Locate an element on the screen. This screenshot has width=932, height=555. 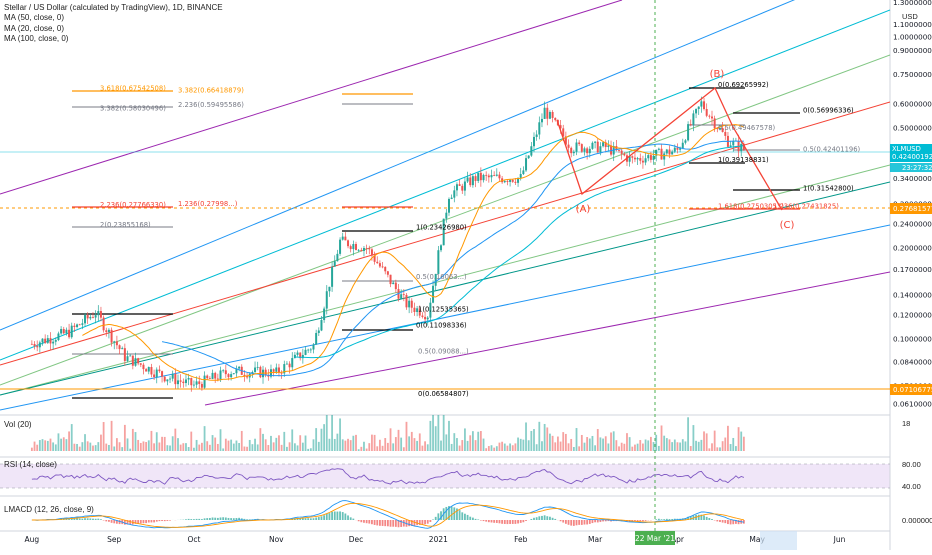
fib-label: 1(0.12535365) is located at coordinates (443, 309).